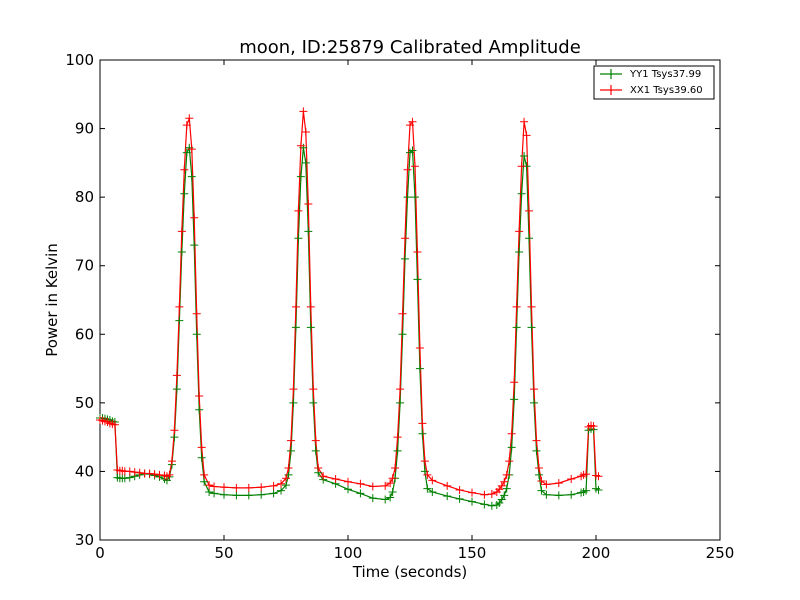 This screenshot has width=800, height=600. I want to click on y-tick-label: 100, so click(79, 60).